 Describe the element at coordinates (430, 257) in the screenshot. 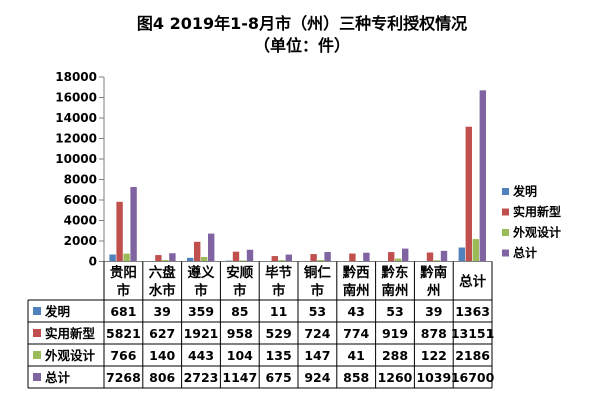

I see `bar-实用新型-黔南州` at that location.